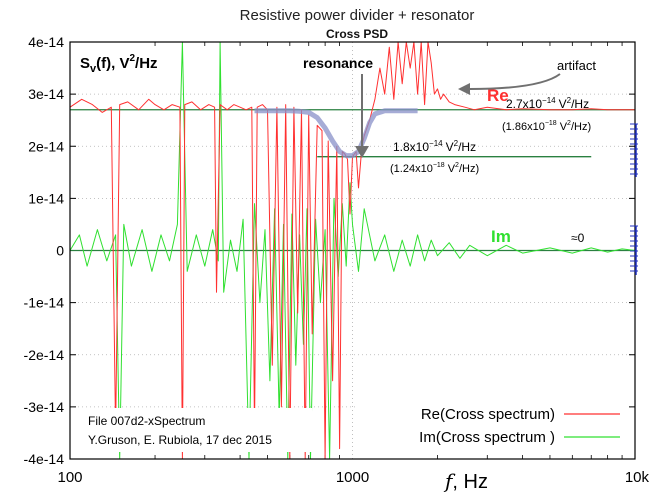 This screenshot has width=651, height=496. Describe the element at coordinates (637, 477) in the screenshot. I see `x-tick-label-2: 10k` at that location.